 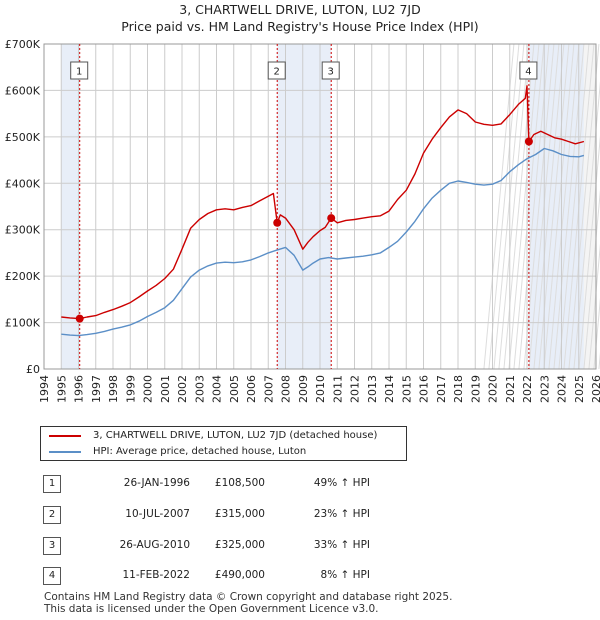 I want to click on x-tick-label: 2009, so click(x=303, y=389).